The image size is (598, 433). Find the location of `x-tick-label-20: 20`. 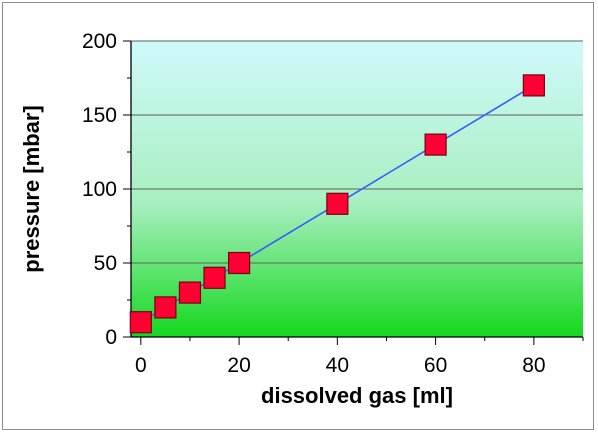

x-tick-label-20: 20 is located at coordinates (238, 365).